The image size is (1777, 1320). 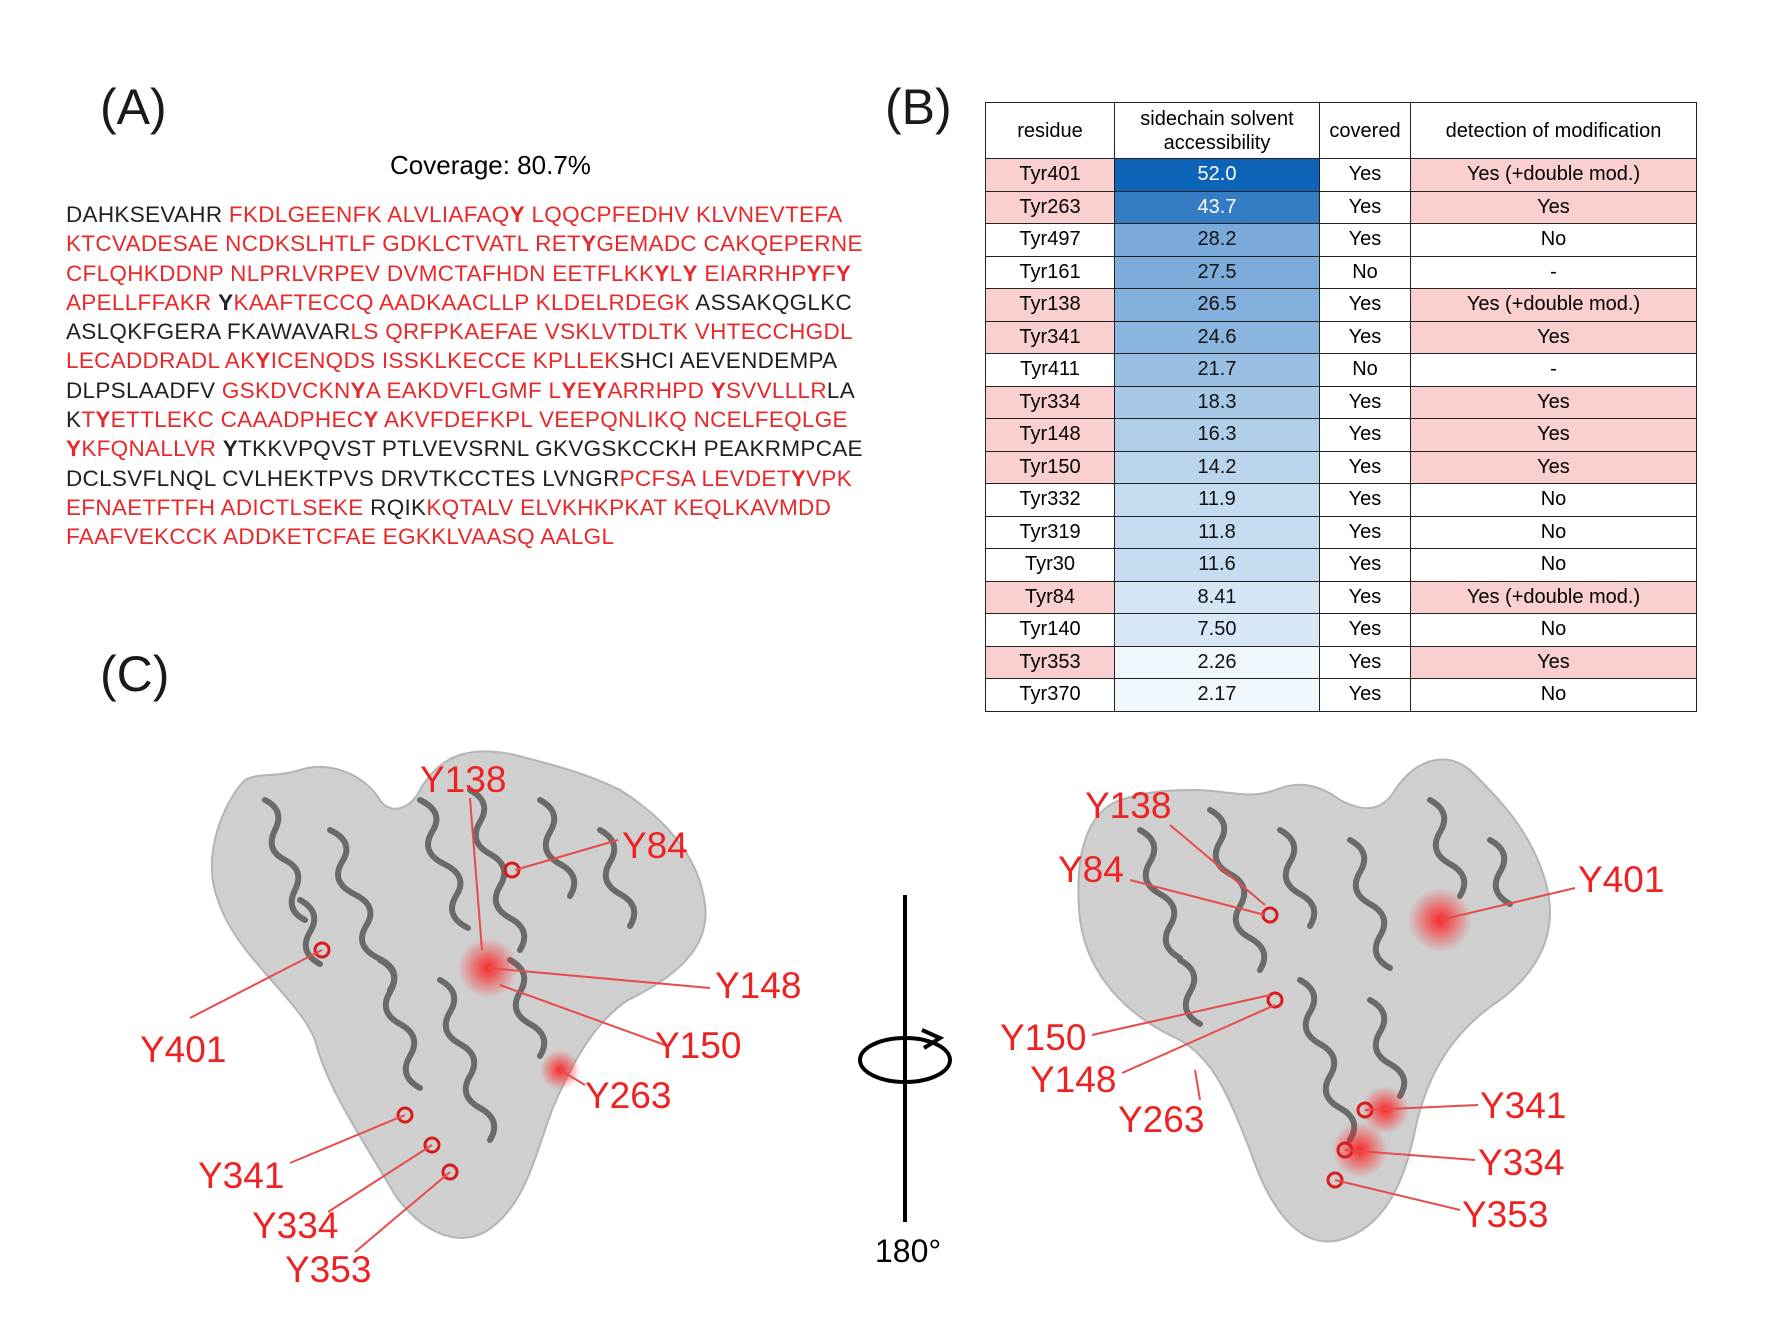 I want to click on sequence-segment: KQTALV ELVKHKPKAT KEQLKAVMDD, so click(x=629, y=507).